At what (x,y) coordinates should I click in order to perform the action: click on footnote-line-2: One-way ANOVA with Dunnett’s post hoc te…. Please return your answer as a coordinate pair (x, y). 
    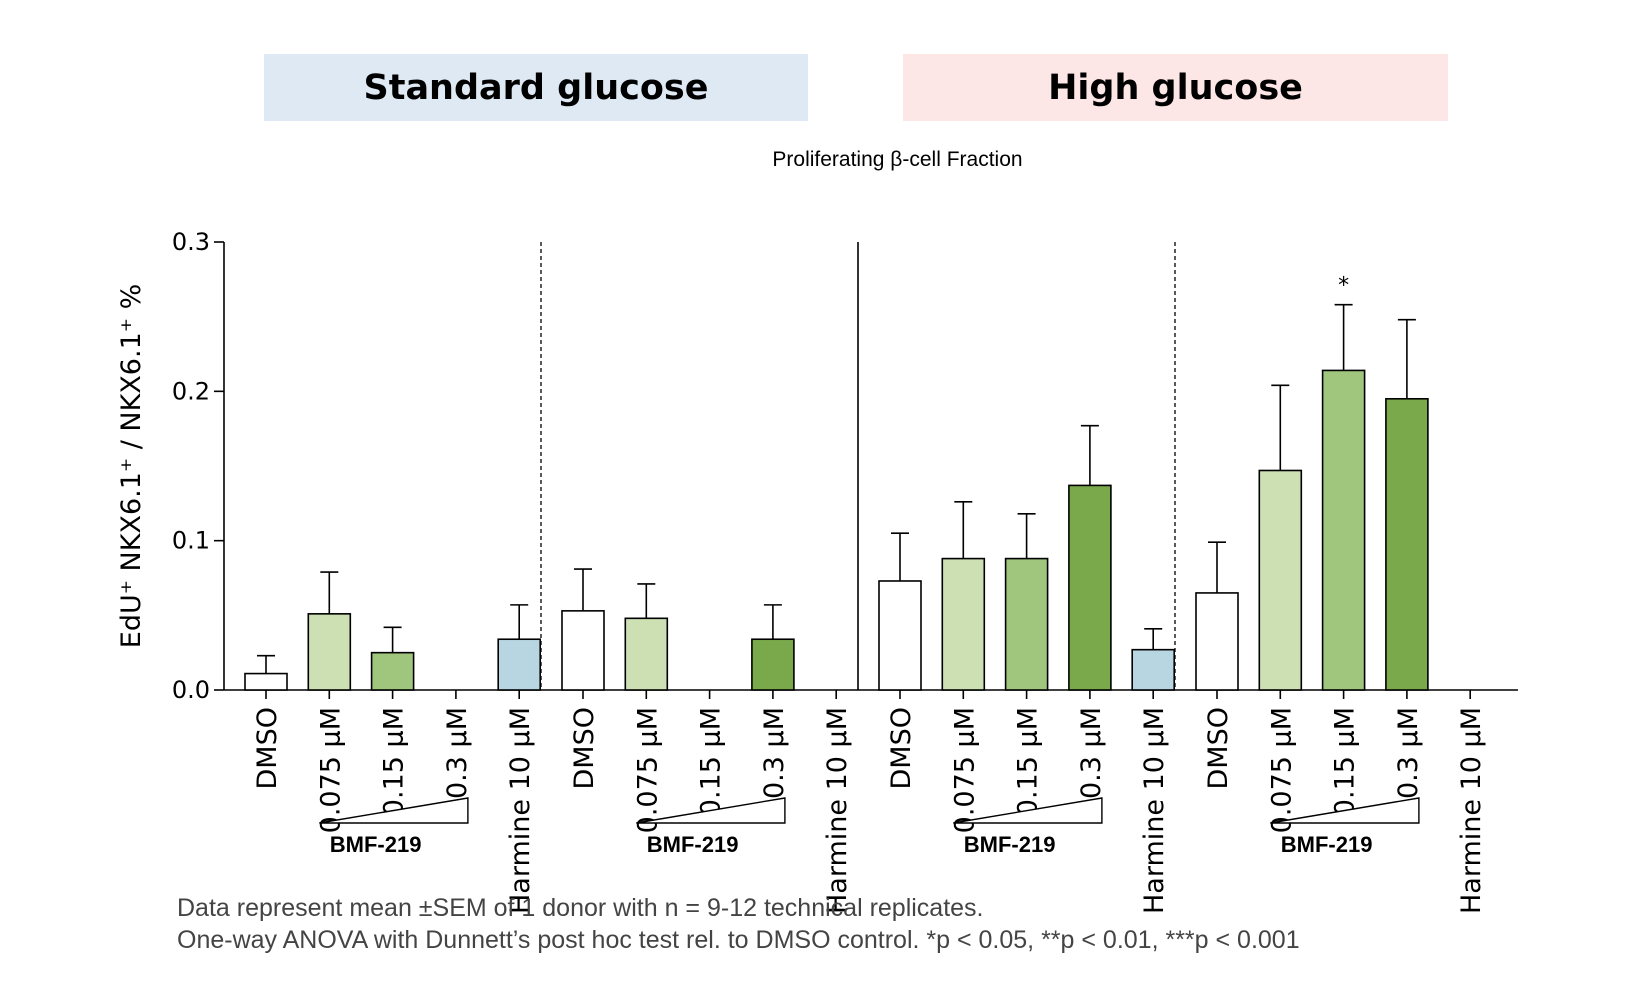
    Looking at the image, I should click on (738, 940).